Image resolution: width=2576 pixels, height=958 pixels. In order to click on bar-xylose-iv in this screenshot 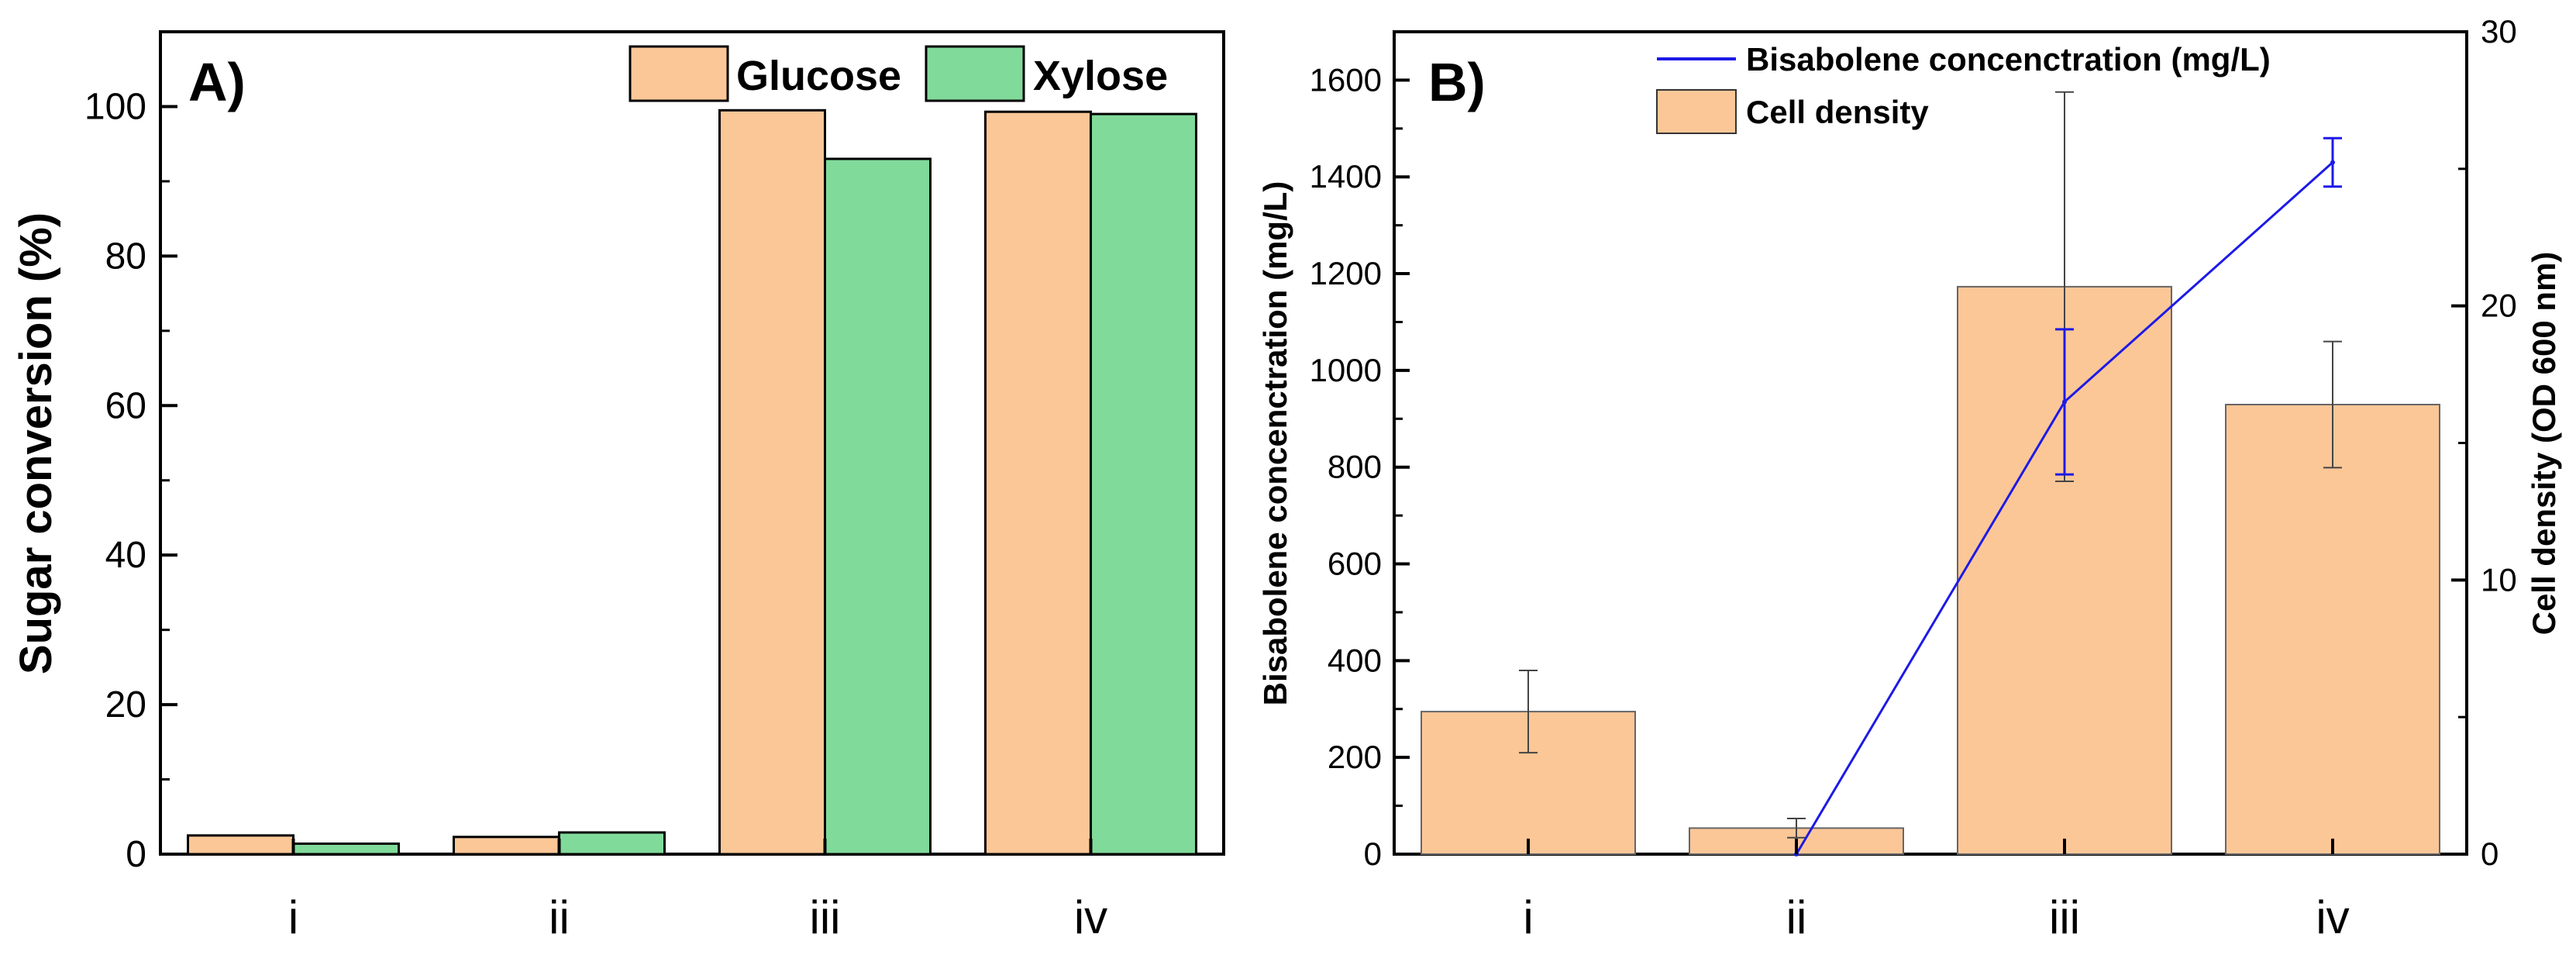, I will do `click(1143, 484)`.